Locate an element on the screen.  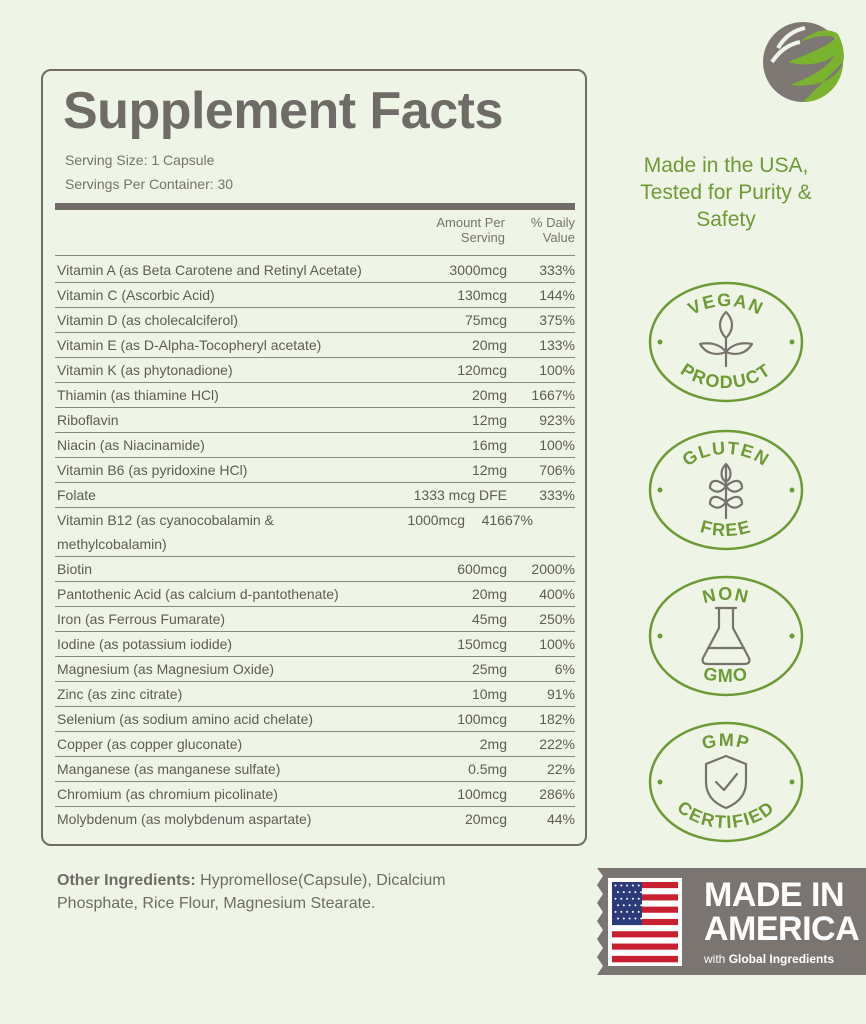
made-in-with: with is located at coordinates (715, 959).